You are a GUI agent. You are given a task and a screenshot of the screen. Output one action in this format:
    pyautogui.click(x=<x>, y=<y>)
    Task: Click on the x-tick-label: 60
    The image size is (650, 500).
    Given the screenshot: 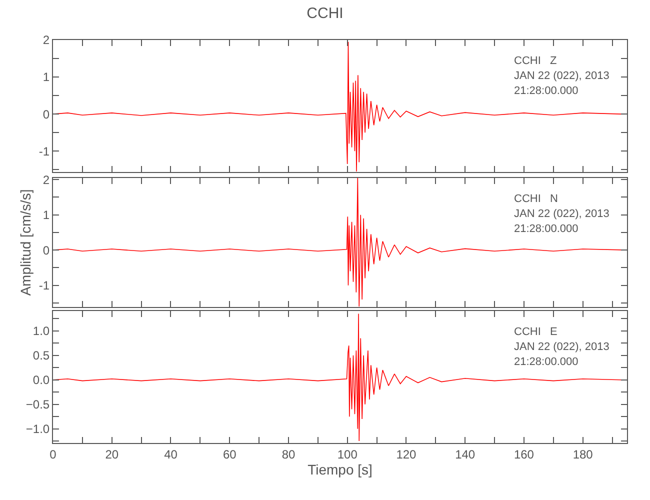 What is the action you would take?
    pyautogui.click(x=229, y=454)
    